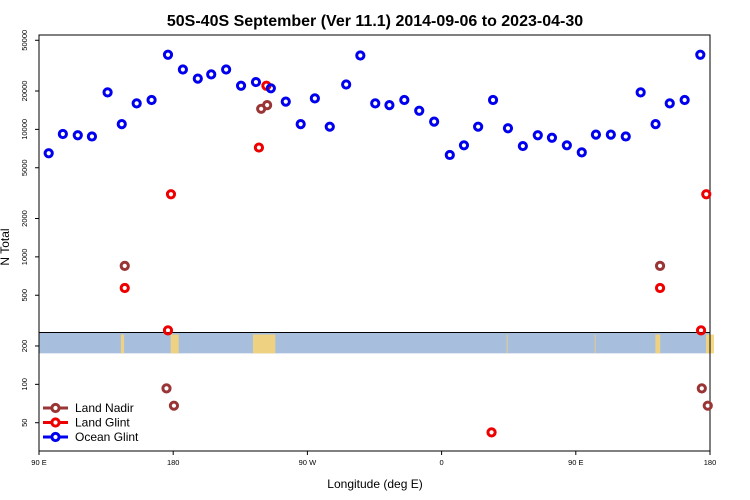 The width and height of the screenshot is (750, 500). I want to click on legend-label-land-glint: Land Glint, so click(102, 423).